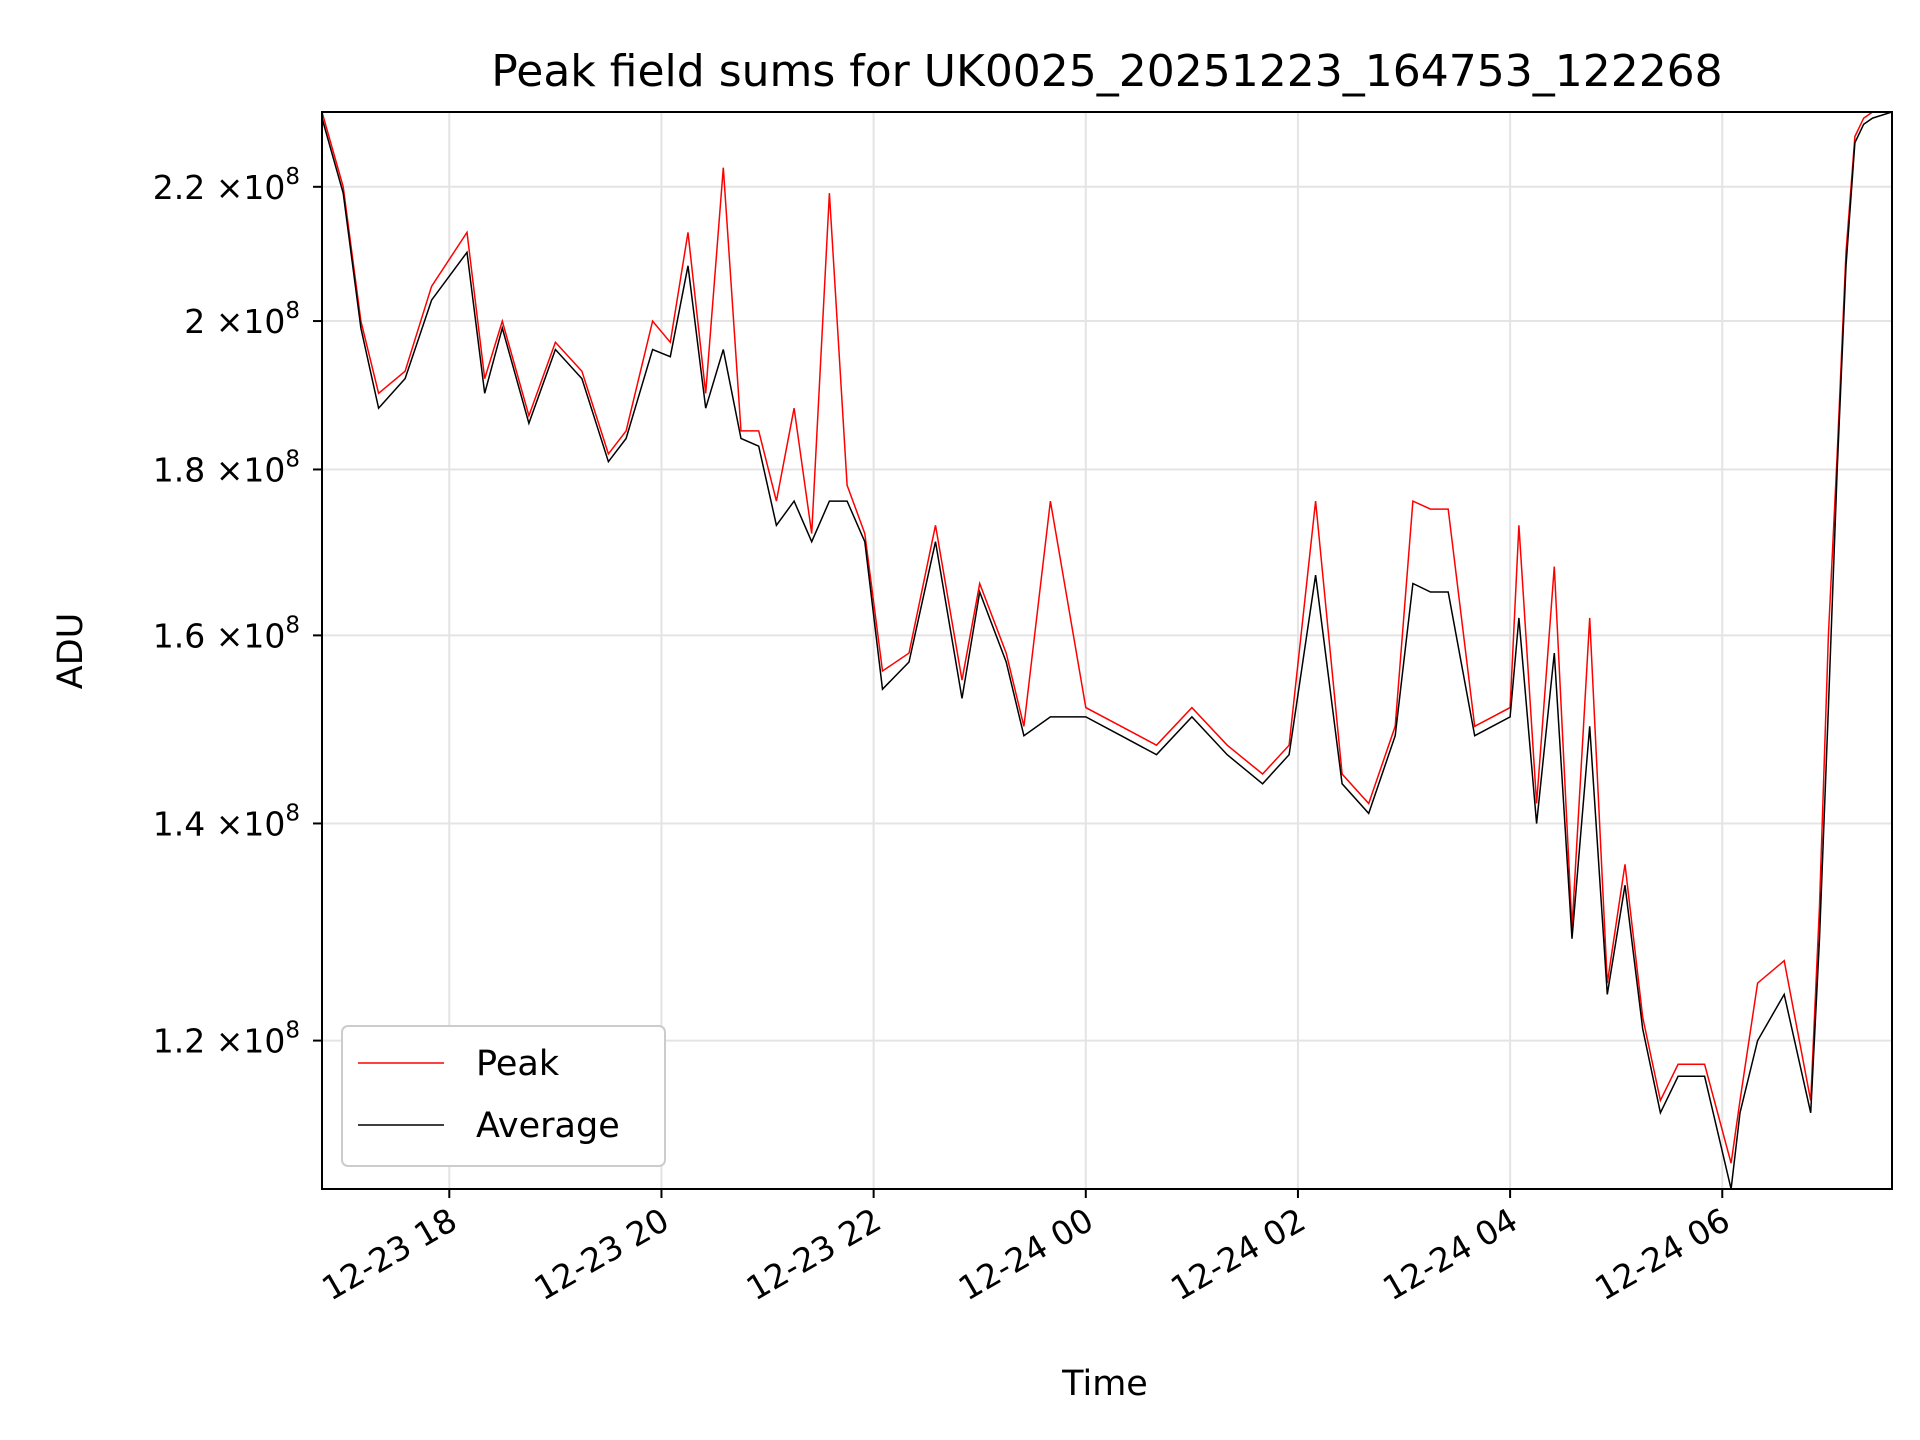 This screenshot has width=1920, height=1440. Describe the element at coordinates (1104, 1384) in the screenshot. I see `x-axis-label: Time` at that location.